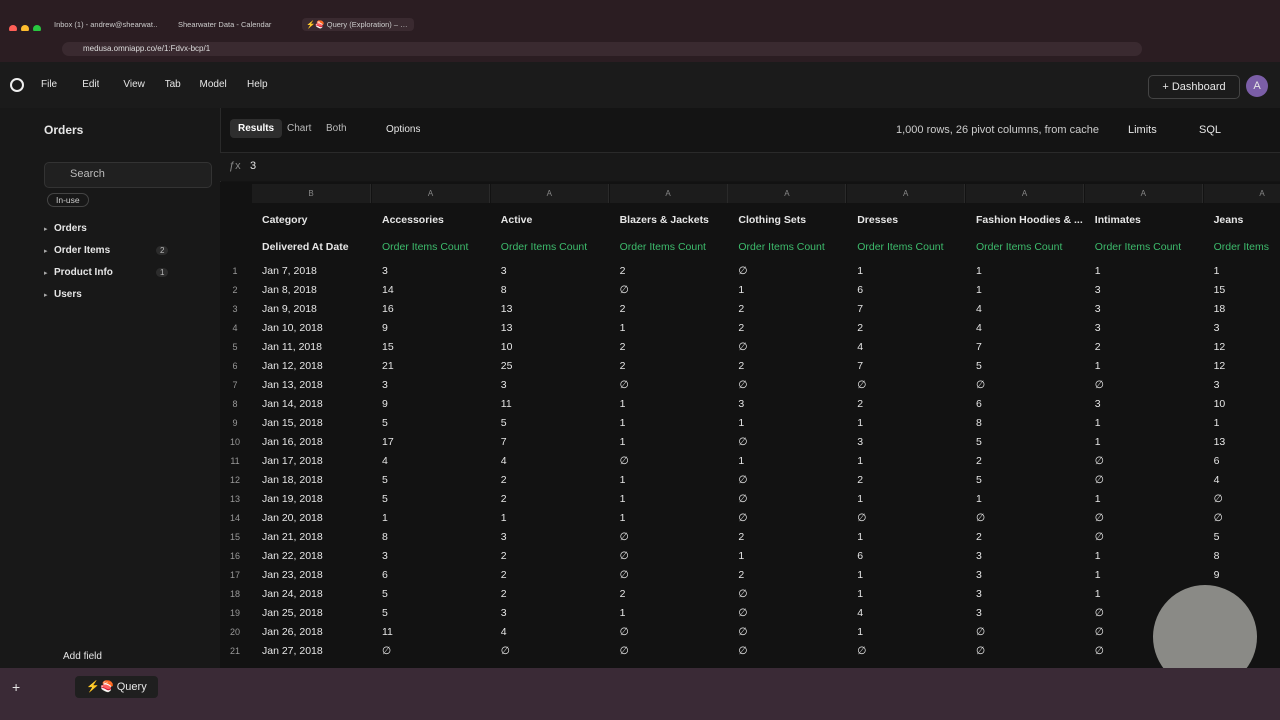  What do you see at coordinates (83, 272) in the screenshot?
I see `tree-item: Product Info` at bounding box center [83, 272].